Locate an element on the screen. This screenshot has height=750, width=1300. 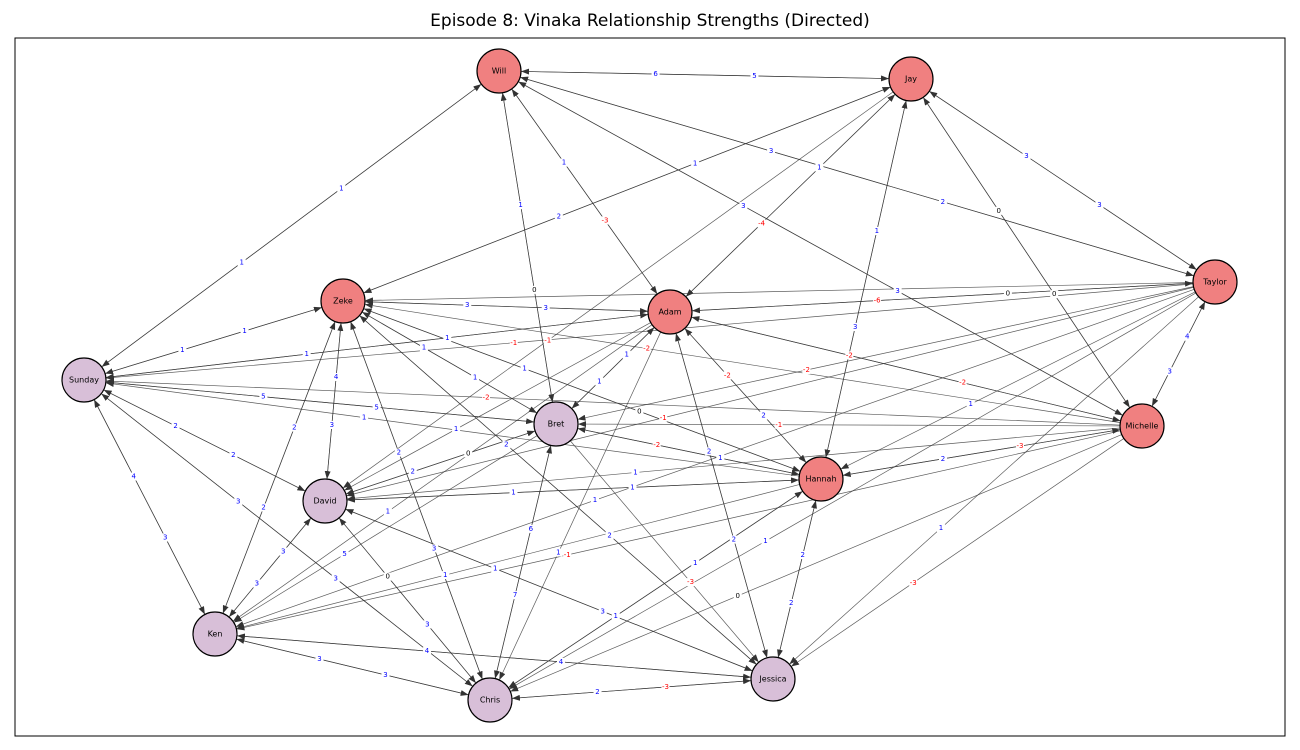
edge-taylor-to-will is located at coordinates (857, 176).